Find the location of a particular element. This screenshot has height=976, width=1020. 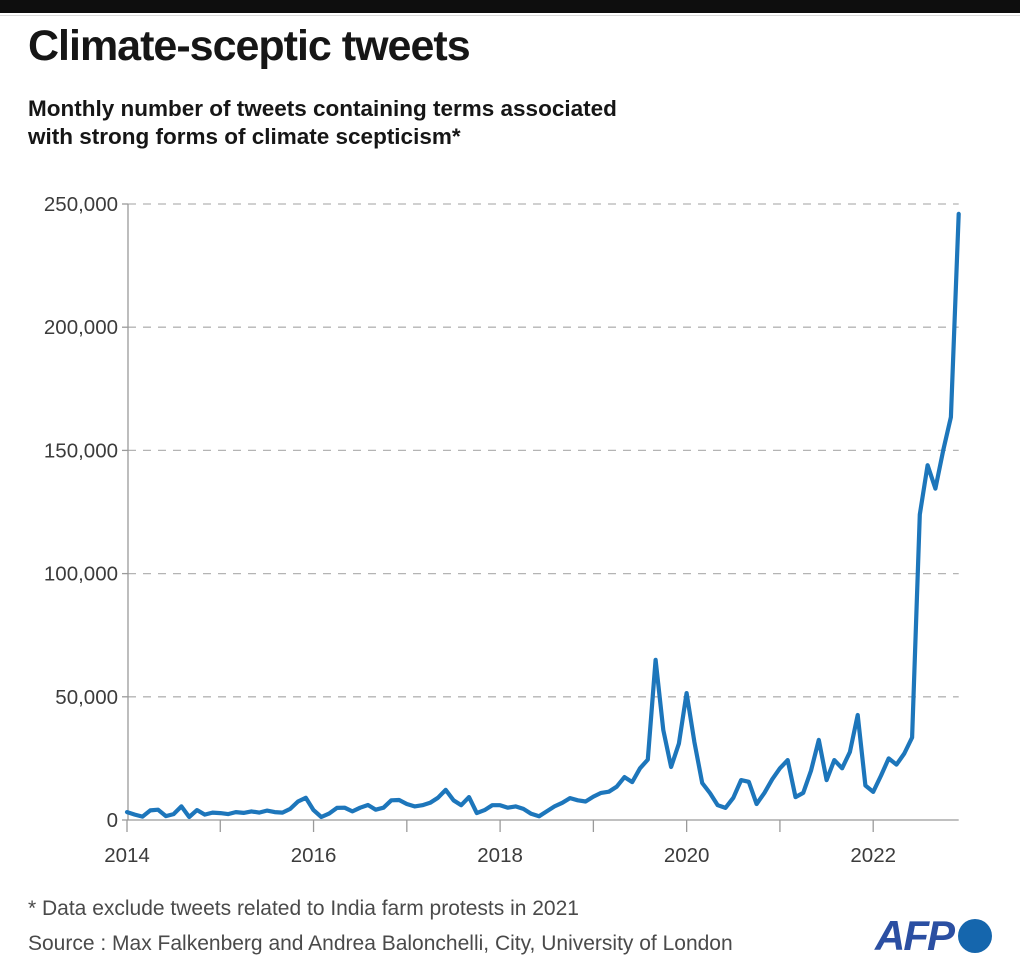

x-tick-label-2016: 2016 is located at coordinates (314, 855).